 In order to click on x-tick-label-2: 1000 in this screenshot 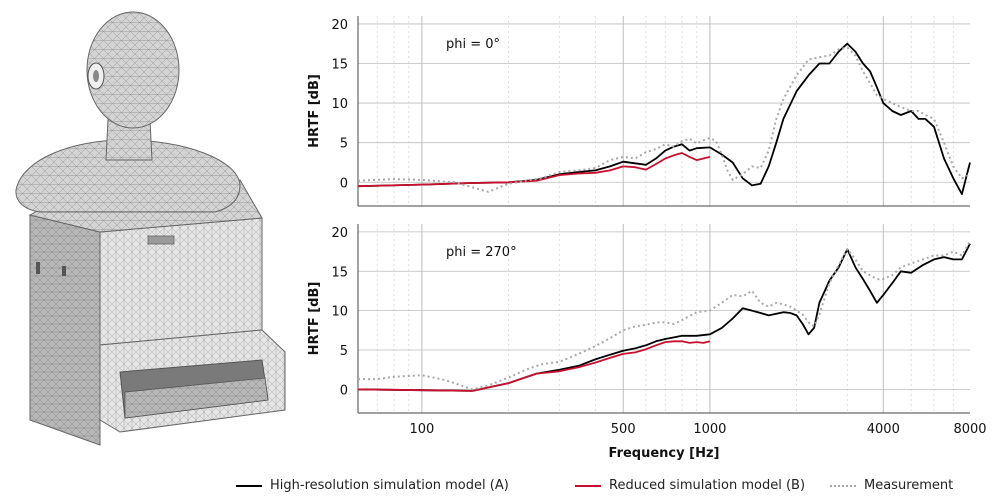, I will do `click(709, 429)`.